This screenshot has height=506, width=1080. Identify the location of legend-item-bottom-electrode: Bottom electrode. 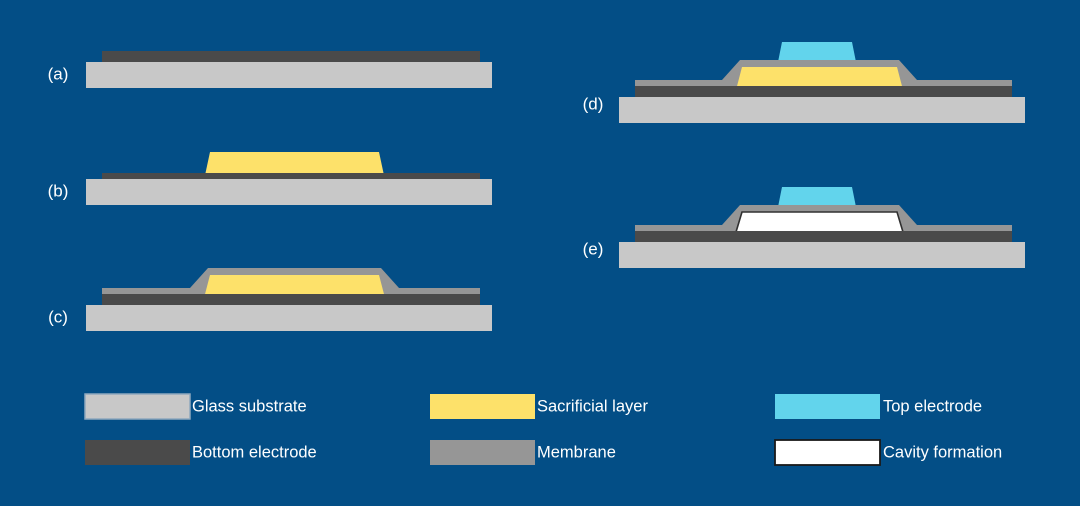
(201, 452).